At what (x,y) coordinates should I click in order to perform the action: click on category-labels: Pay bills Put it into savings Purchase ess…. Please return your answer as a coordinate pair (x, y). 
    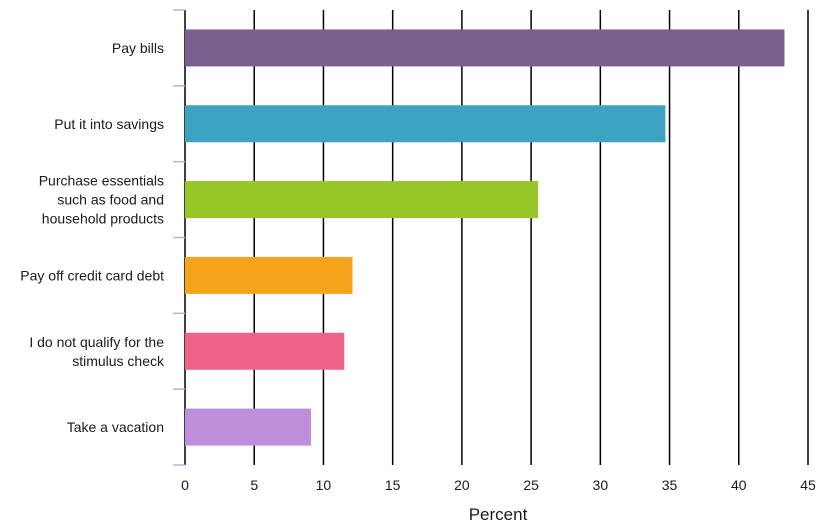
    Looking at the image, I should click on (92, 237).